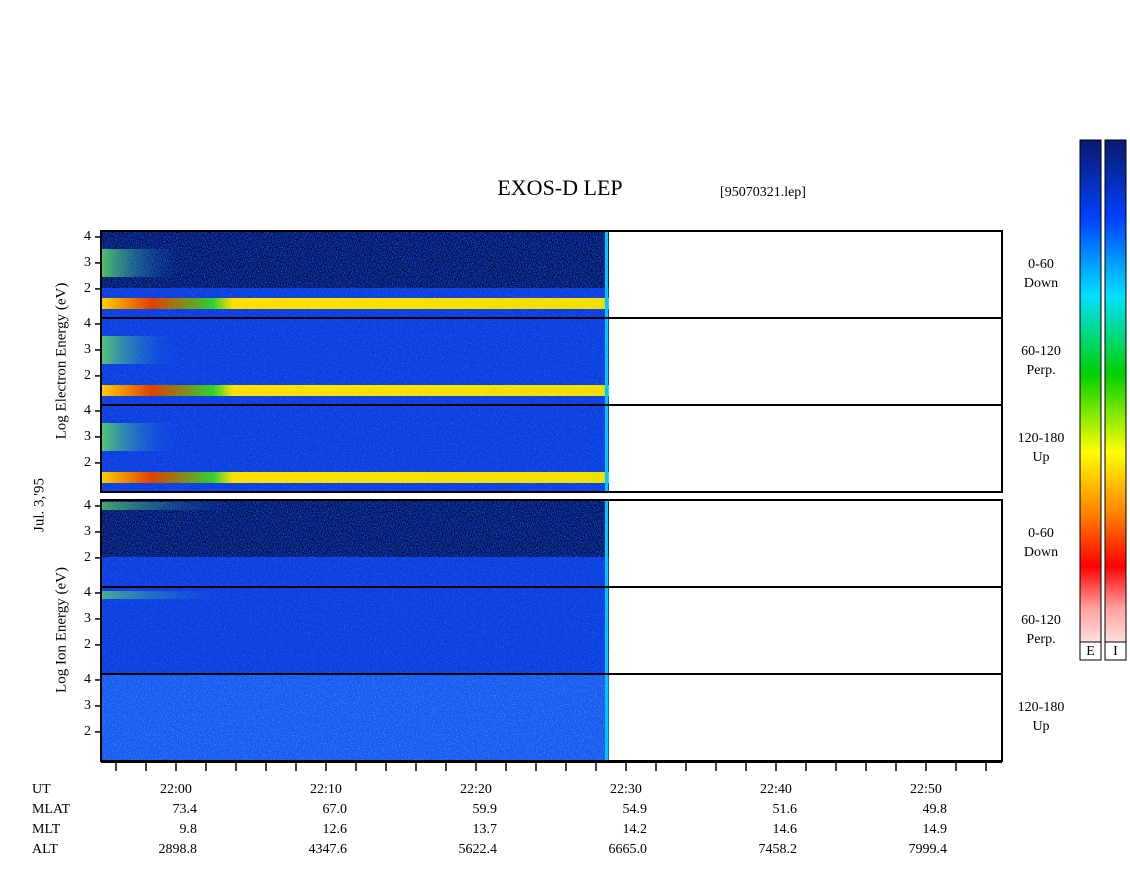 Image resolution: width=1130 pixels, height=875 pixels. What do you see at coordinates (628, 849) in the screenshot?
I see `orbit-value: 6665.0` at bounding box center [628, 849].